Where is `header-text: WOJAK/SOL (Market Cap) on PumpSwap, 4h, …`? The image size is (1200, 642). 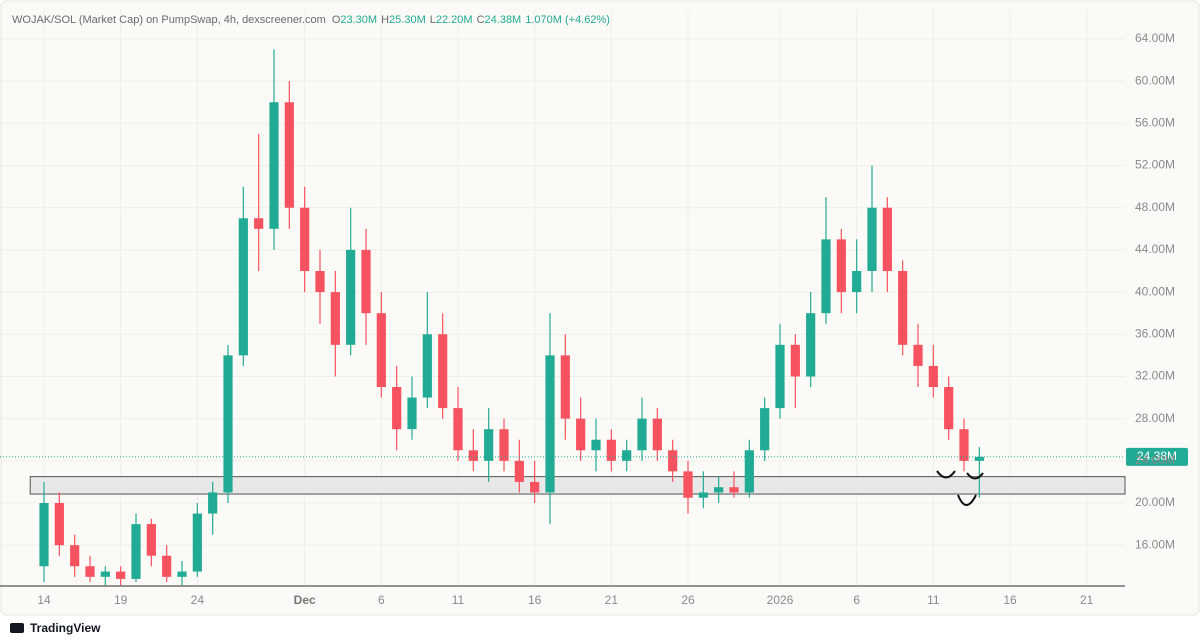 header-text: WOJAK/SOL (Market Cap) on PumpSwap, 4h, … is located at coordinates (169, 20).